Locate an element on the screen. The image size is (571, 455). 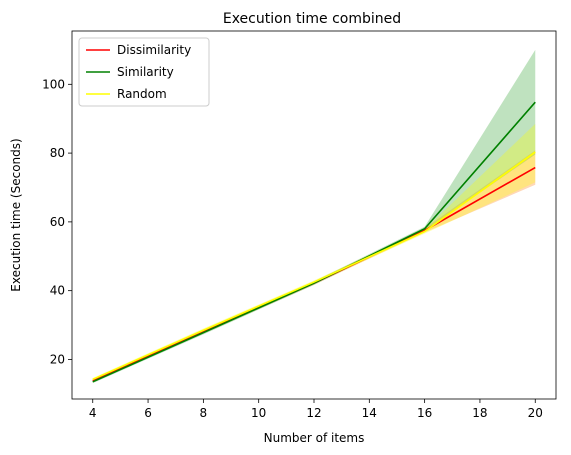
x-tick-label: 10 is located at coordinates (258, 413).